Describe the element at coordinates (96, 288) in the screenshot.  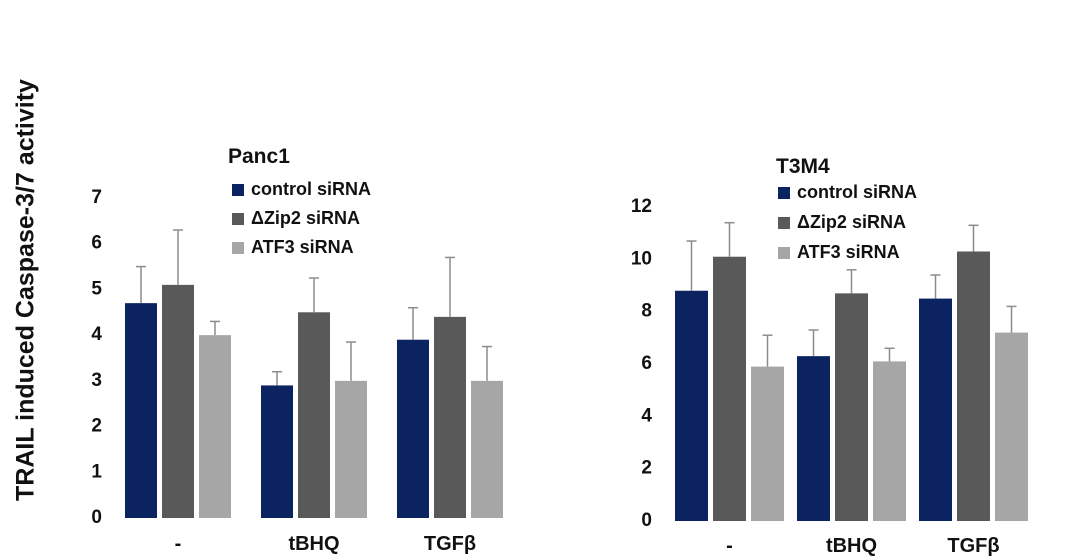
I see `y-tick-label: 5` at that location.